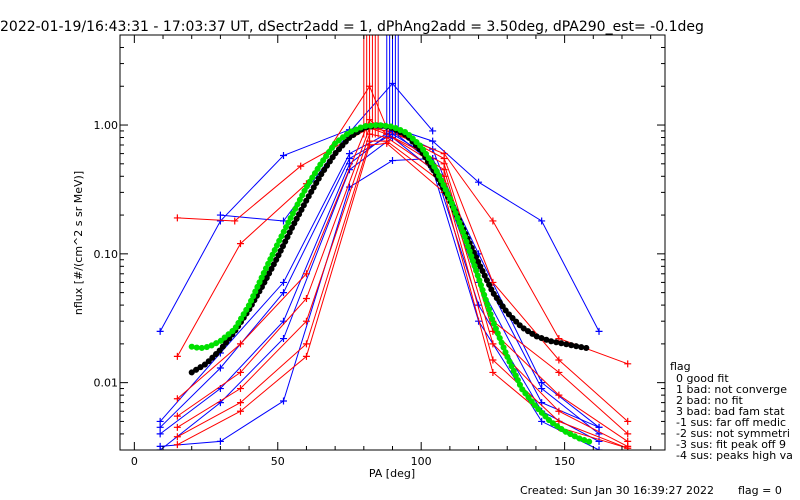 Image resolution: width=800 pixels, height=500 pixels. I want to click on y-axis-label: nflux [#/(cm^2 s sr MeV)], so click(78, 243).